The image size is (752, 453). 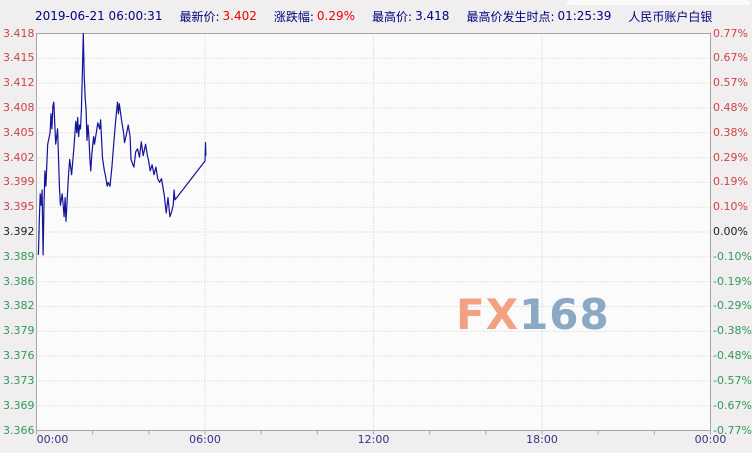 I want to click on change-percent-field: 涨跌幅: 0.29%, so click(x=314, y=16).